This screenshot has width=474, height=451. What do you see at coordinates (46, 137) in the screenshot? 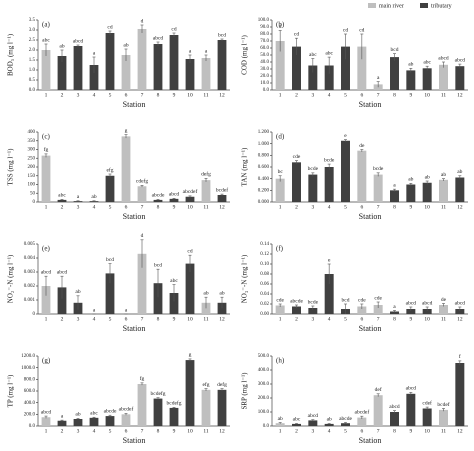
I see `panel-label: (c)` at bounding box center [46, 137].